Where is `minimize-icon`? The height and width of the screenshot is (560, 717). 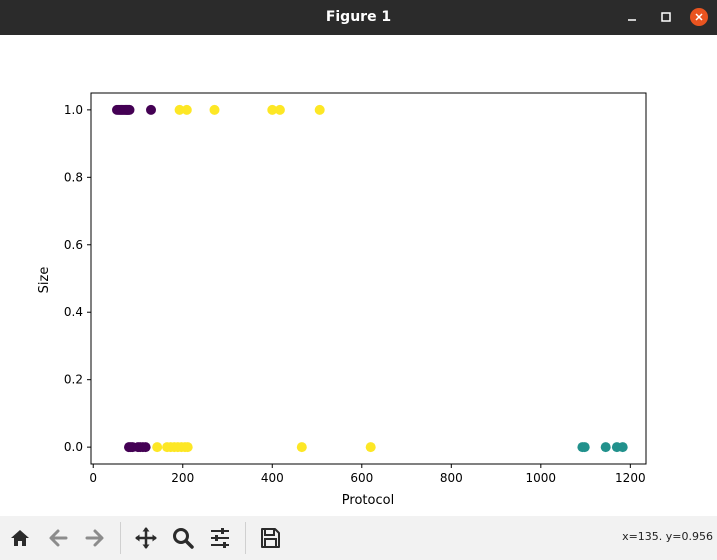
minimize-icon is located at coordinates (632, 20).